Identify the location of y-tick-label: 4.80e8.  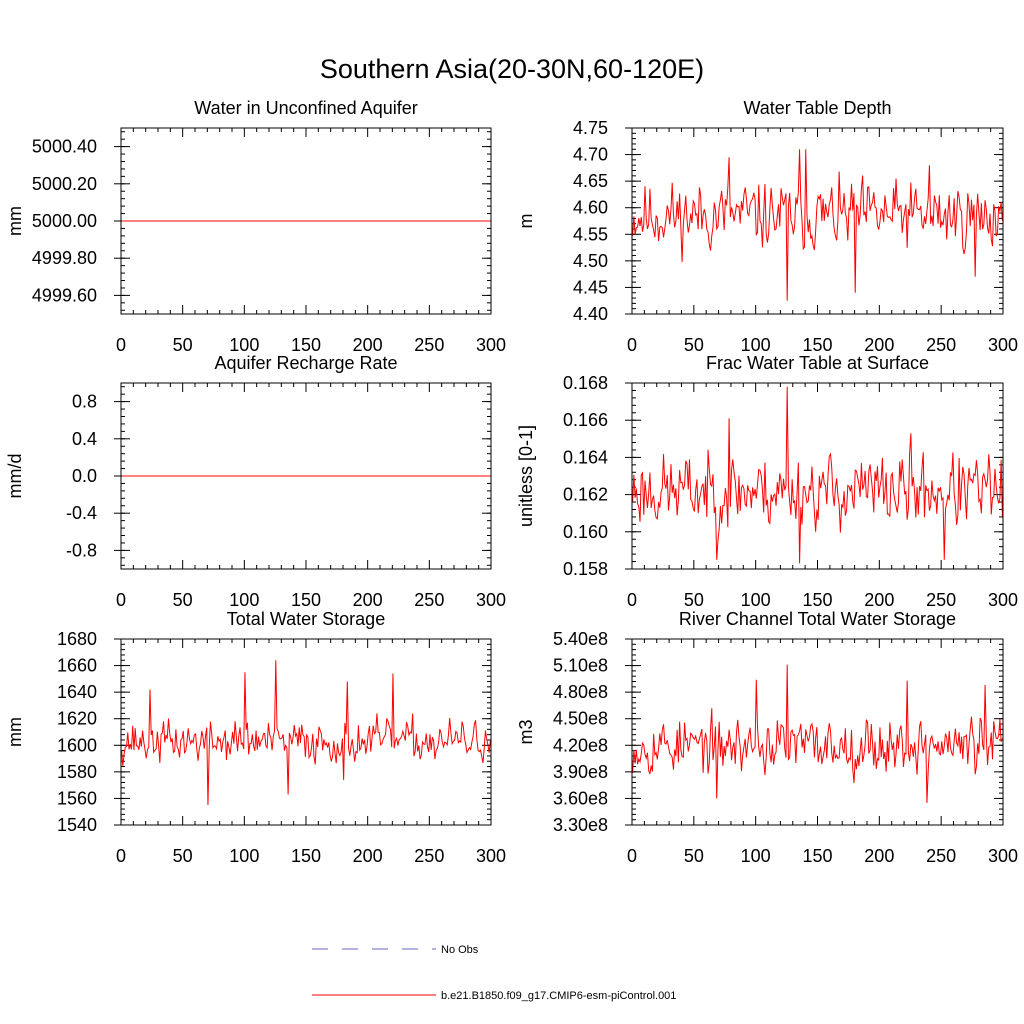
(580, 692).